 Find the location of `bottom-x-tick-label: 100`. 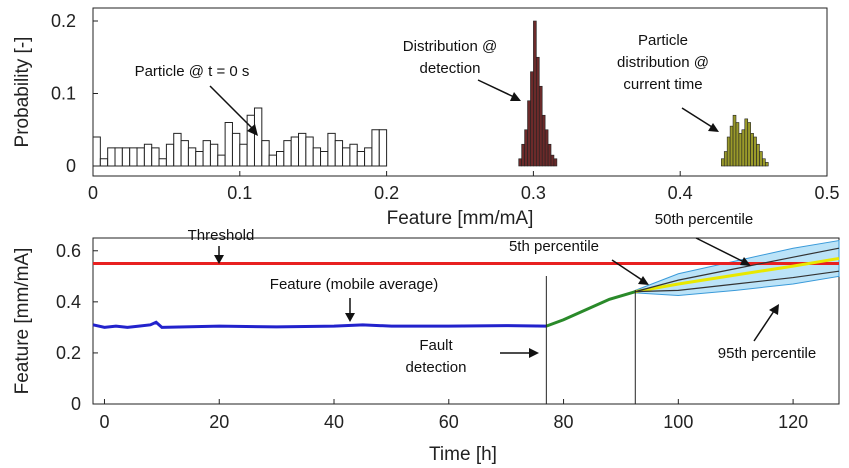

bottom-x-tick-label: 100 is located at coordinates (678, 422).